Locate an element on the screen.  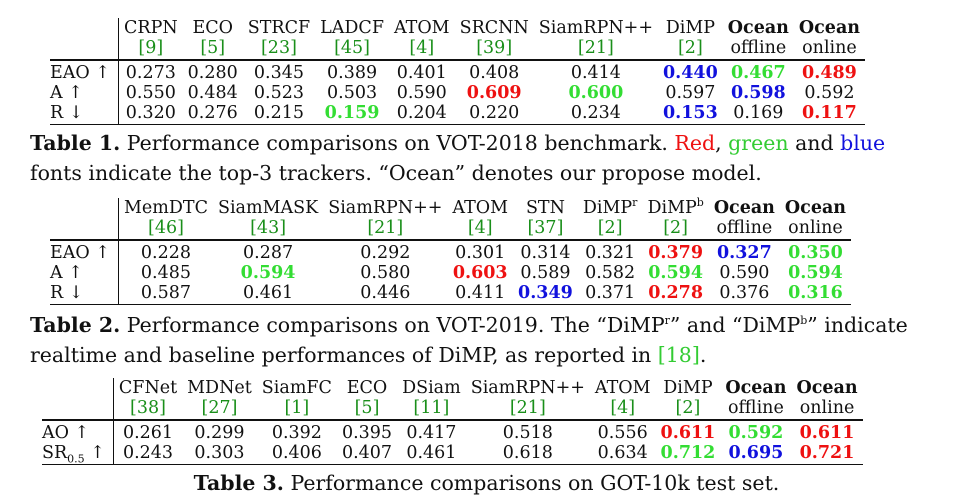
table-cell: 0.345 is located at coordinates (278, 73).